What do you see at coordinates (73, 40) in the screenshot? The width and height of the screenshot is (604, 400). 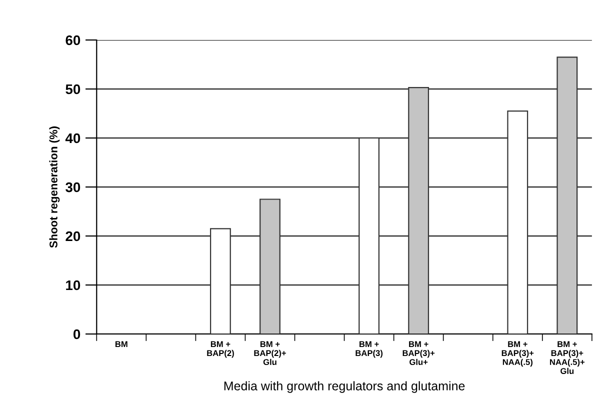 I see `y-tick-label: 60` at bounding box center [73, 40].